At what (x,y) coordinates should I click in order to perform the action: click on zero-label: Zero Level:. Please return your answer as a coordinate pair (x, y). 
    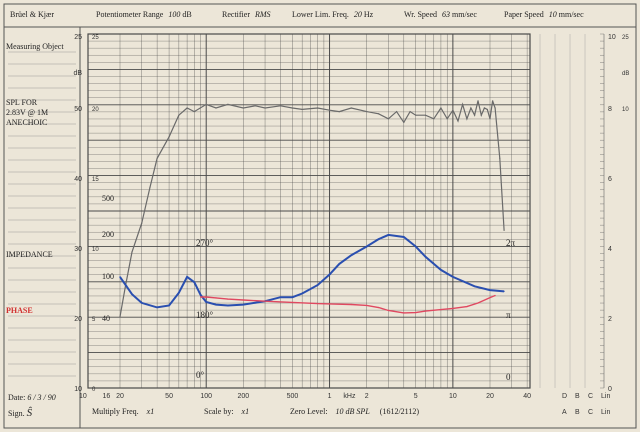
    Looking at the image, I should click on (309, 411).